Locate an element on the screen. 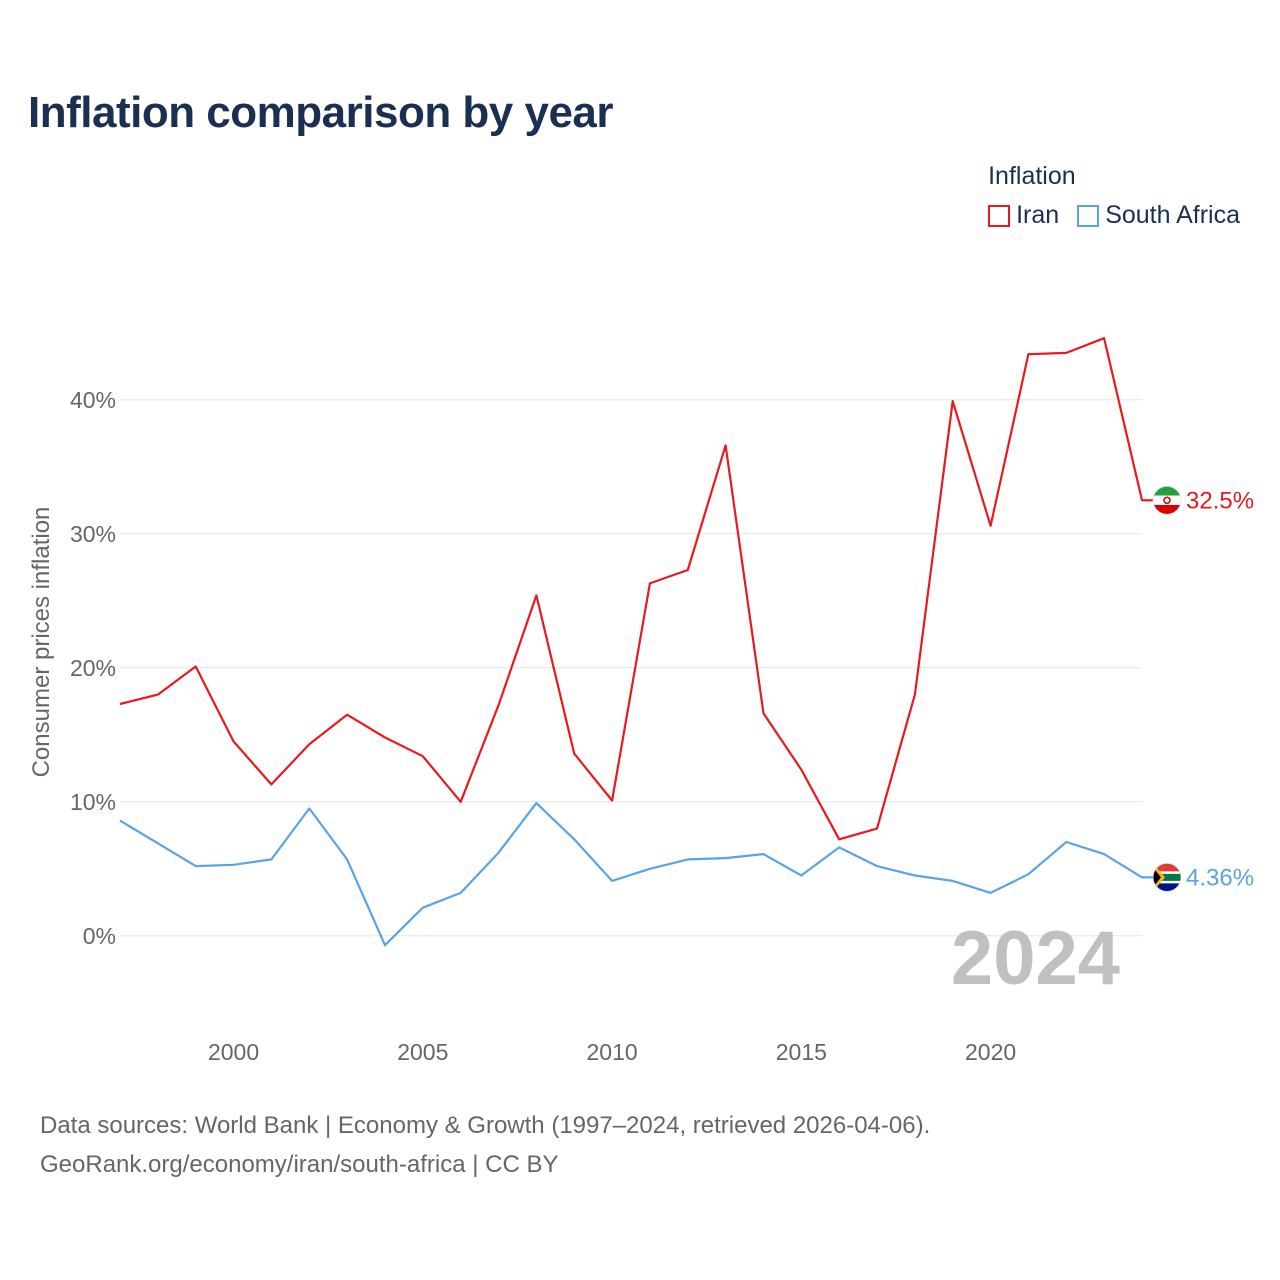  y-tick-label: 40% is located at coordinates (93, 400).